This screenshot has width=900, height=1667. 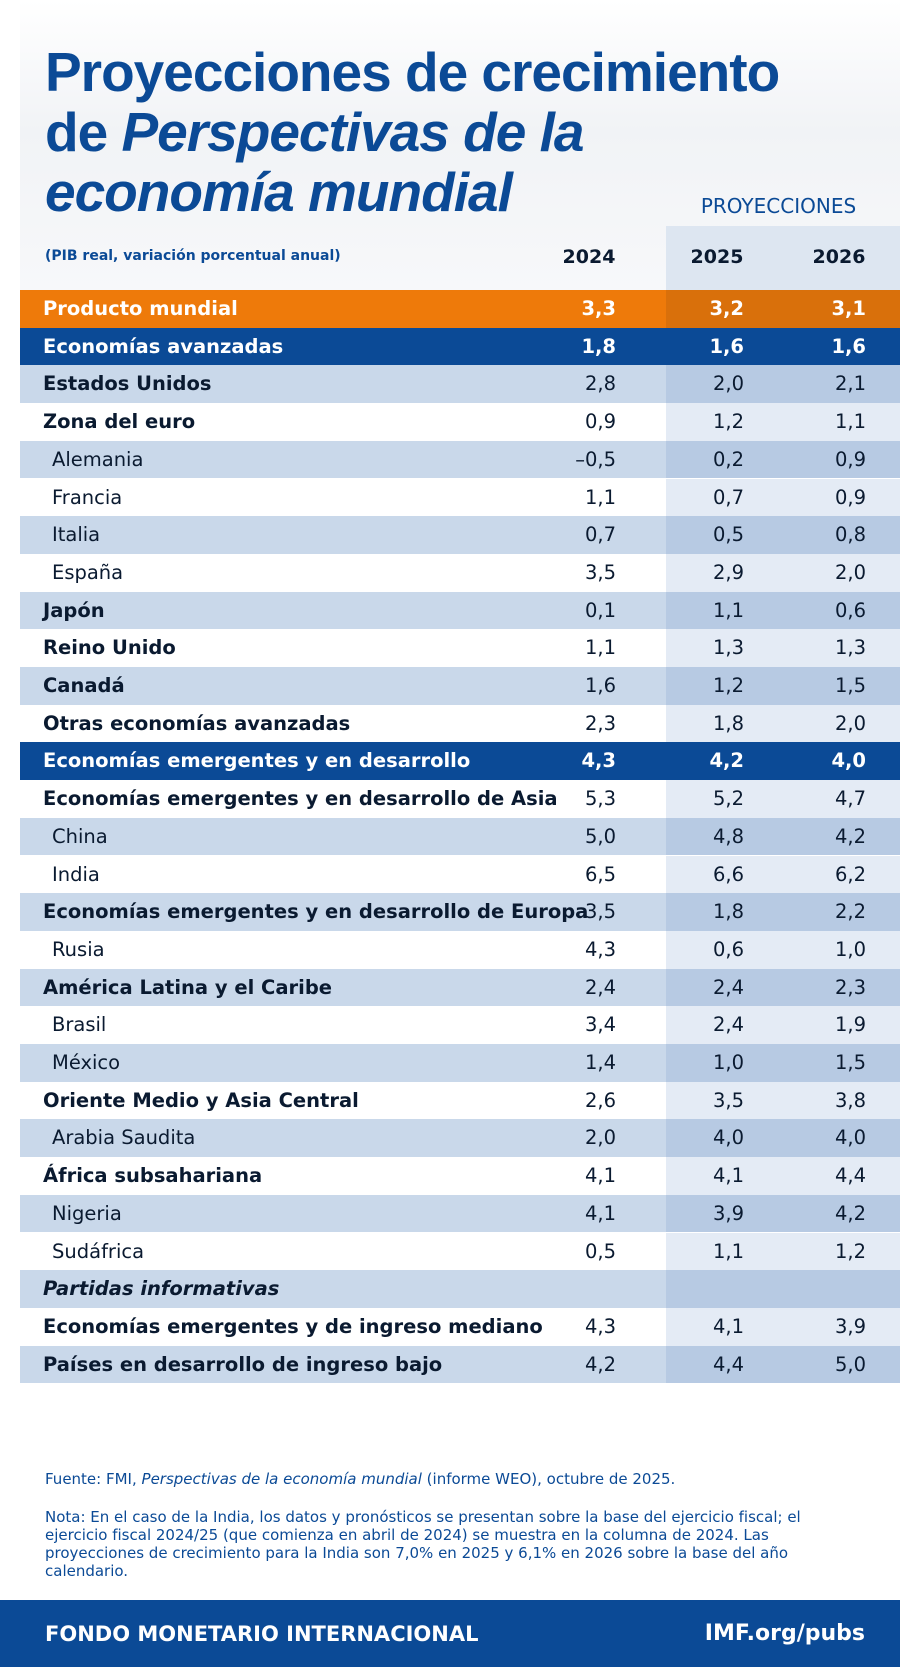 I want to click on title-line: economía mundial, so click(x=279, y=192).